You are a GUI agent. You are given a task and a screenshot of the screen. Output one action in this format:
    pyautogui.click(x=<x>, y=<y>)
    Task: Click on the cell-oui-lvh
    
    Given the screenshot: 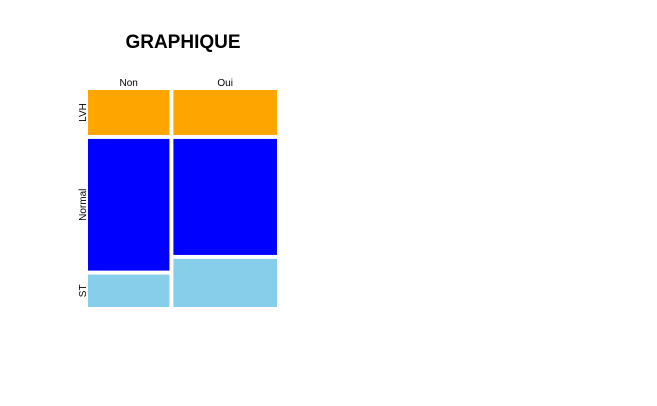 What is the action you would take?
    pyautogui.click(x=225, y=112)
    